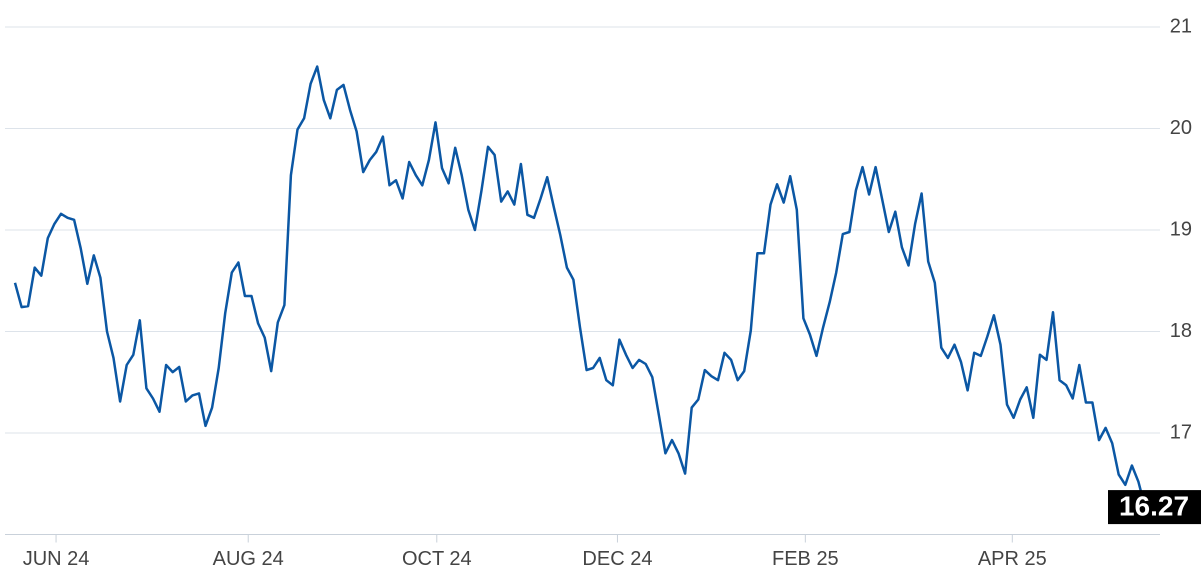 The height and width of the screenshot is (574, 1203). Describe the element at coordinates (437, 559) in the screenshot. I see `x-tick-label: OCT 24` at that location.